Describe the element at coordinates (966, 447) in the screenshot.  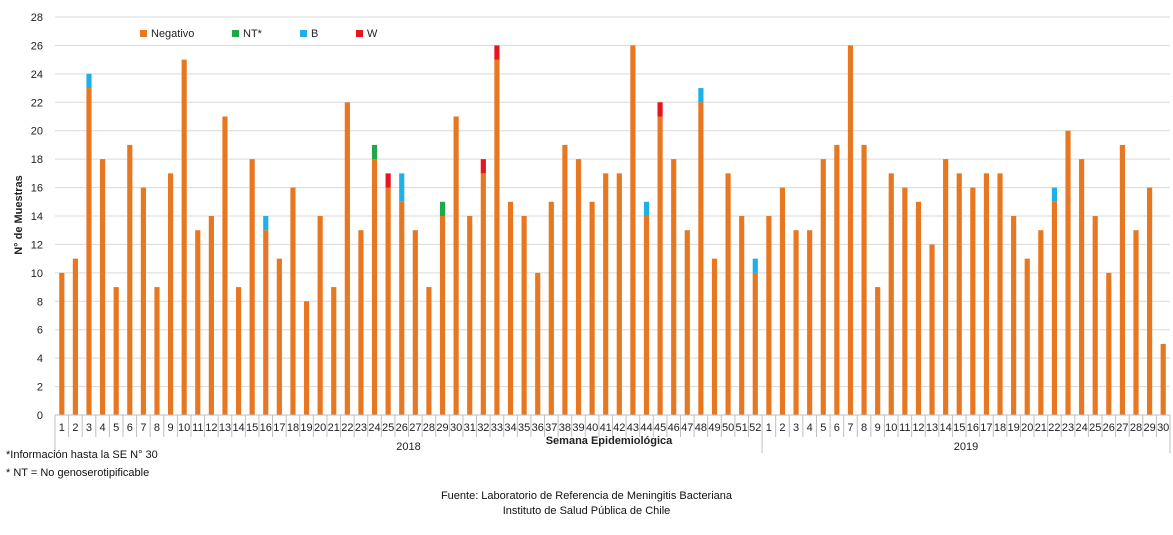
I see `group-label-2019: 2019` at that location.